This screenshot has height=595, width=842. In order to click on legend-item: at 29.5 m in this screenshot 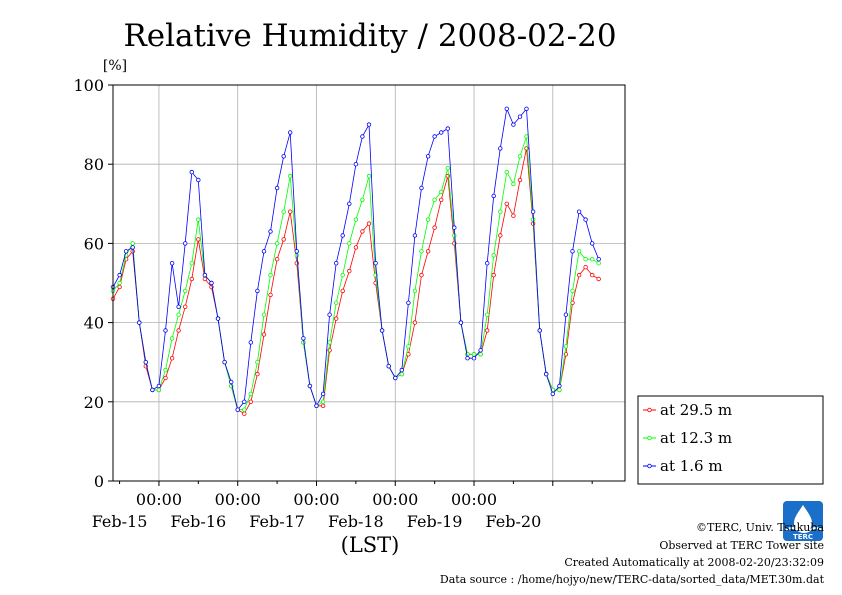, I will do `click(687, 410)`.